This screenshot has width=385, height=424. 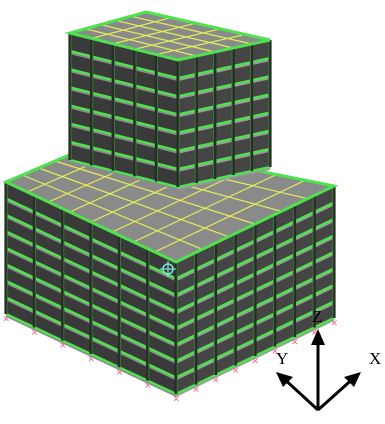 What do you see at coordinates (282, 358) in the screenshot?
I see `y-axis-label: Y` at bounding box center [282, 358].